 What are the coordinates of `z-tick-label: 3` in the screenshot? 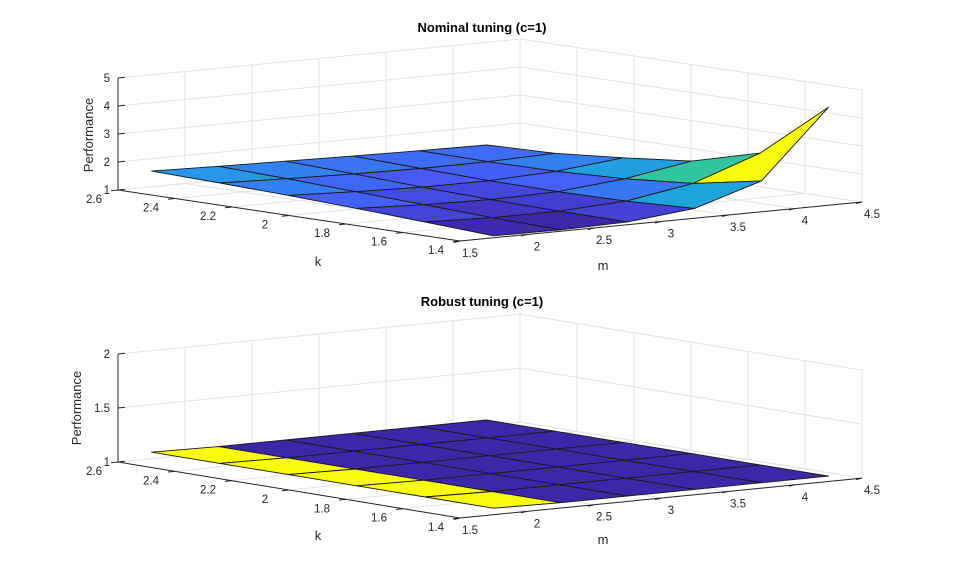 It's located at (107, 135).